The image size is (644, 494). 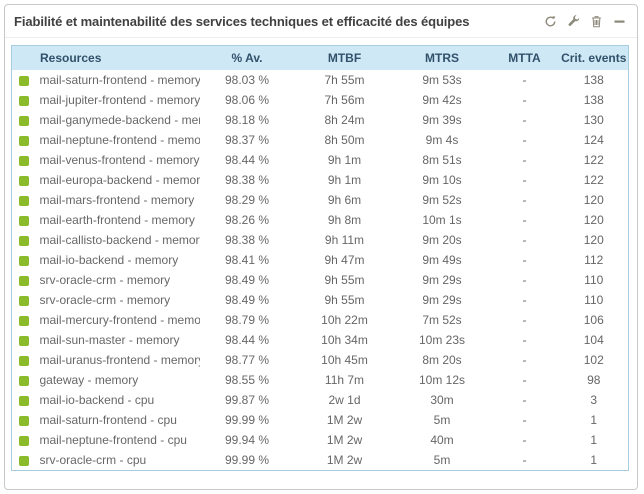 What do you see at coordinates (344, 260) in the screenshot?
I see `mtbf-value: 9h 47m` at bounding box center [344, 260].